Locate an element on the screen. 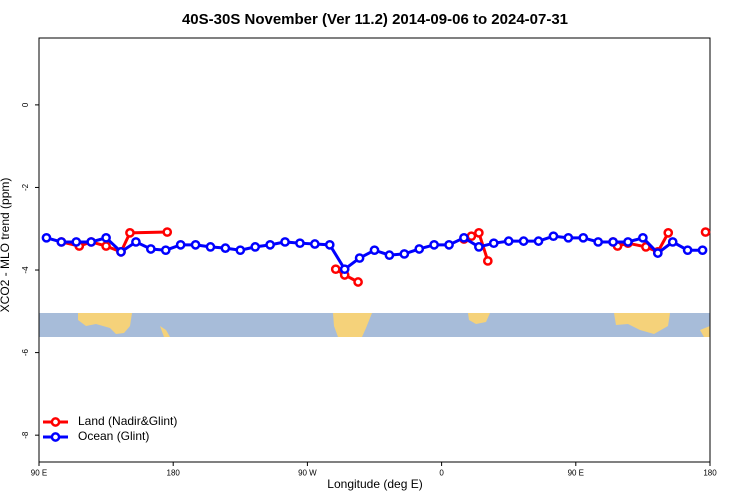 This screenshot has width=750, height=500. y-tick-label: -4 is located at coordinates (25, 270).